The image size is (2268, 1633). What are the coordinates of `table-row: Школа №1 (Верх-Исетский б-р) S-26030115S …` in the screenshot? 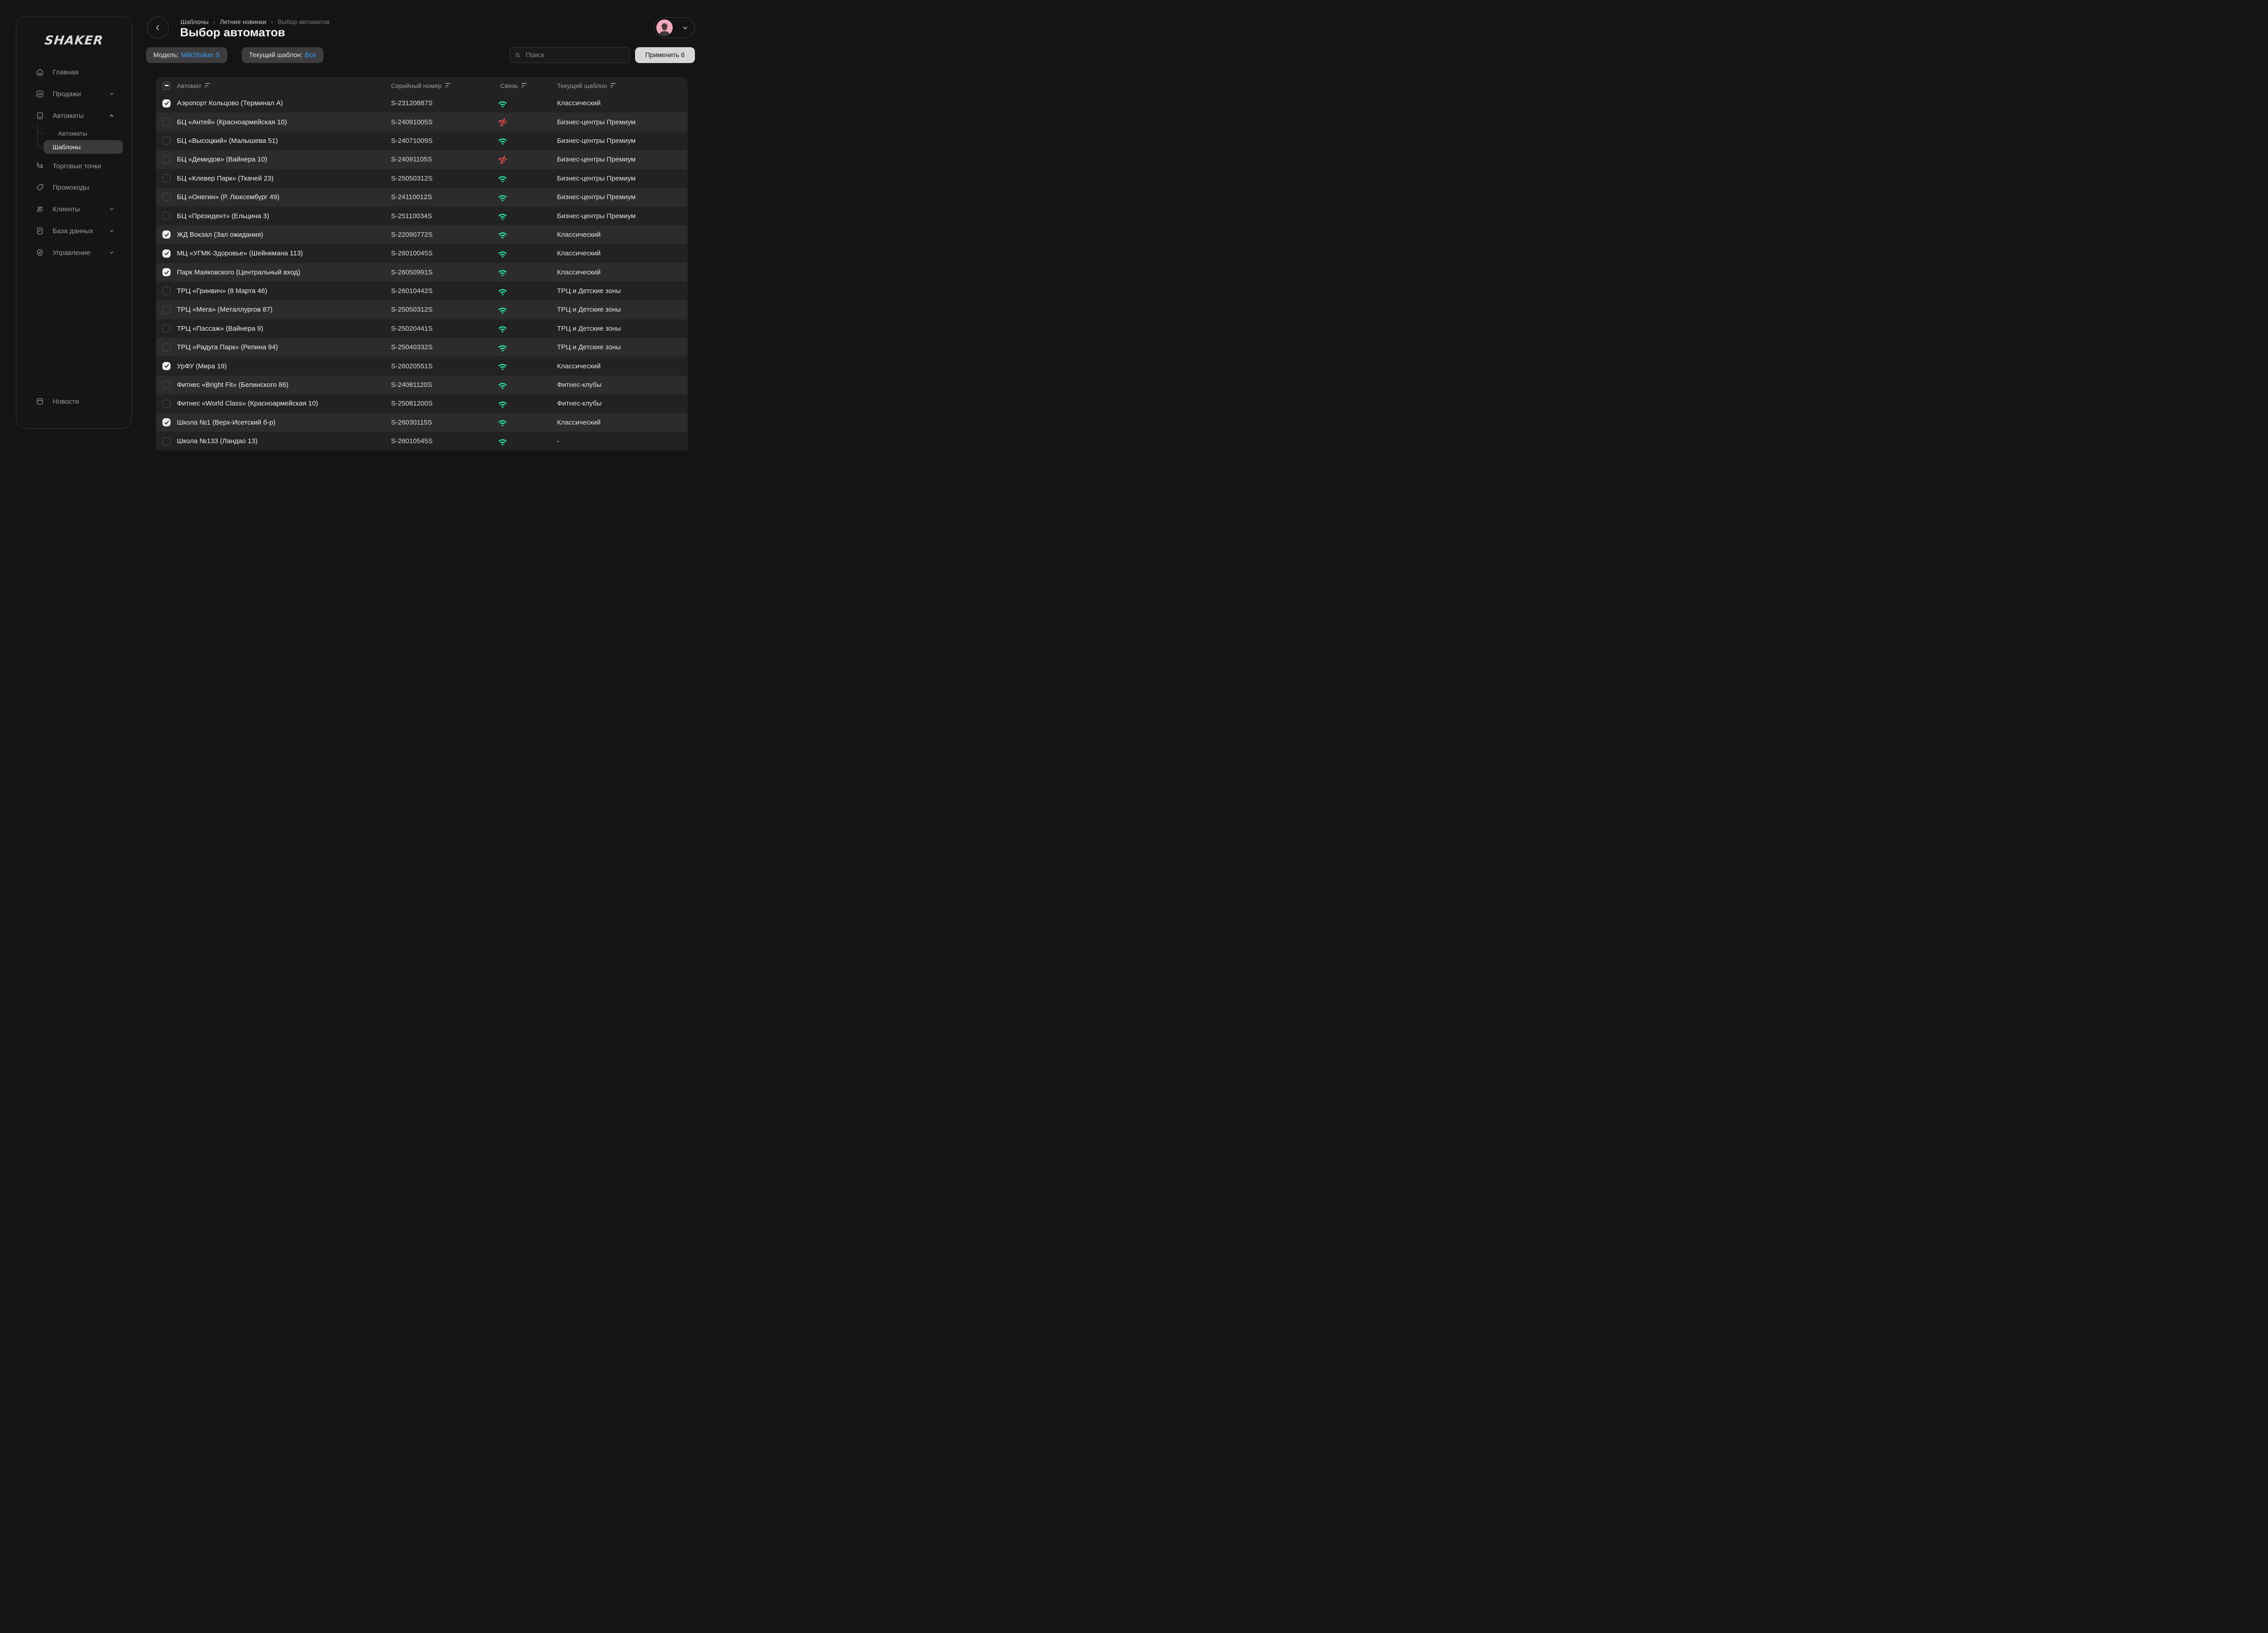 It's located at (422, 422).